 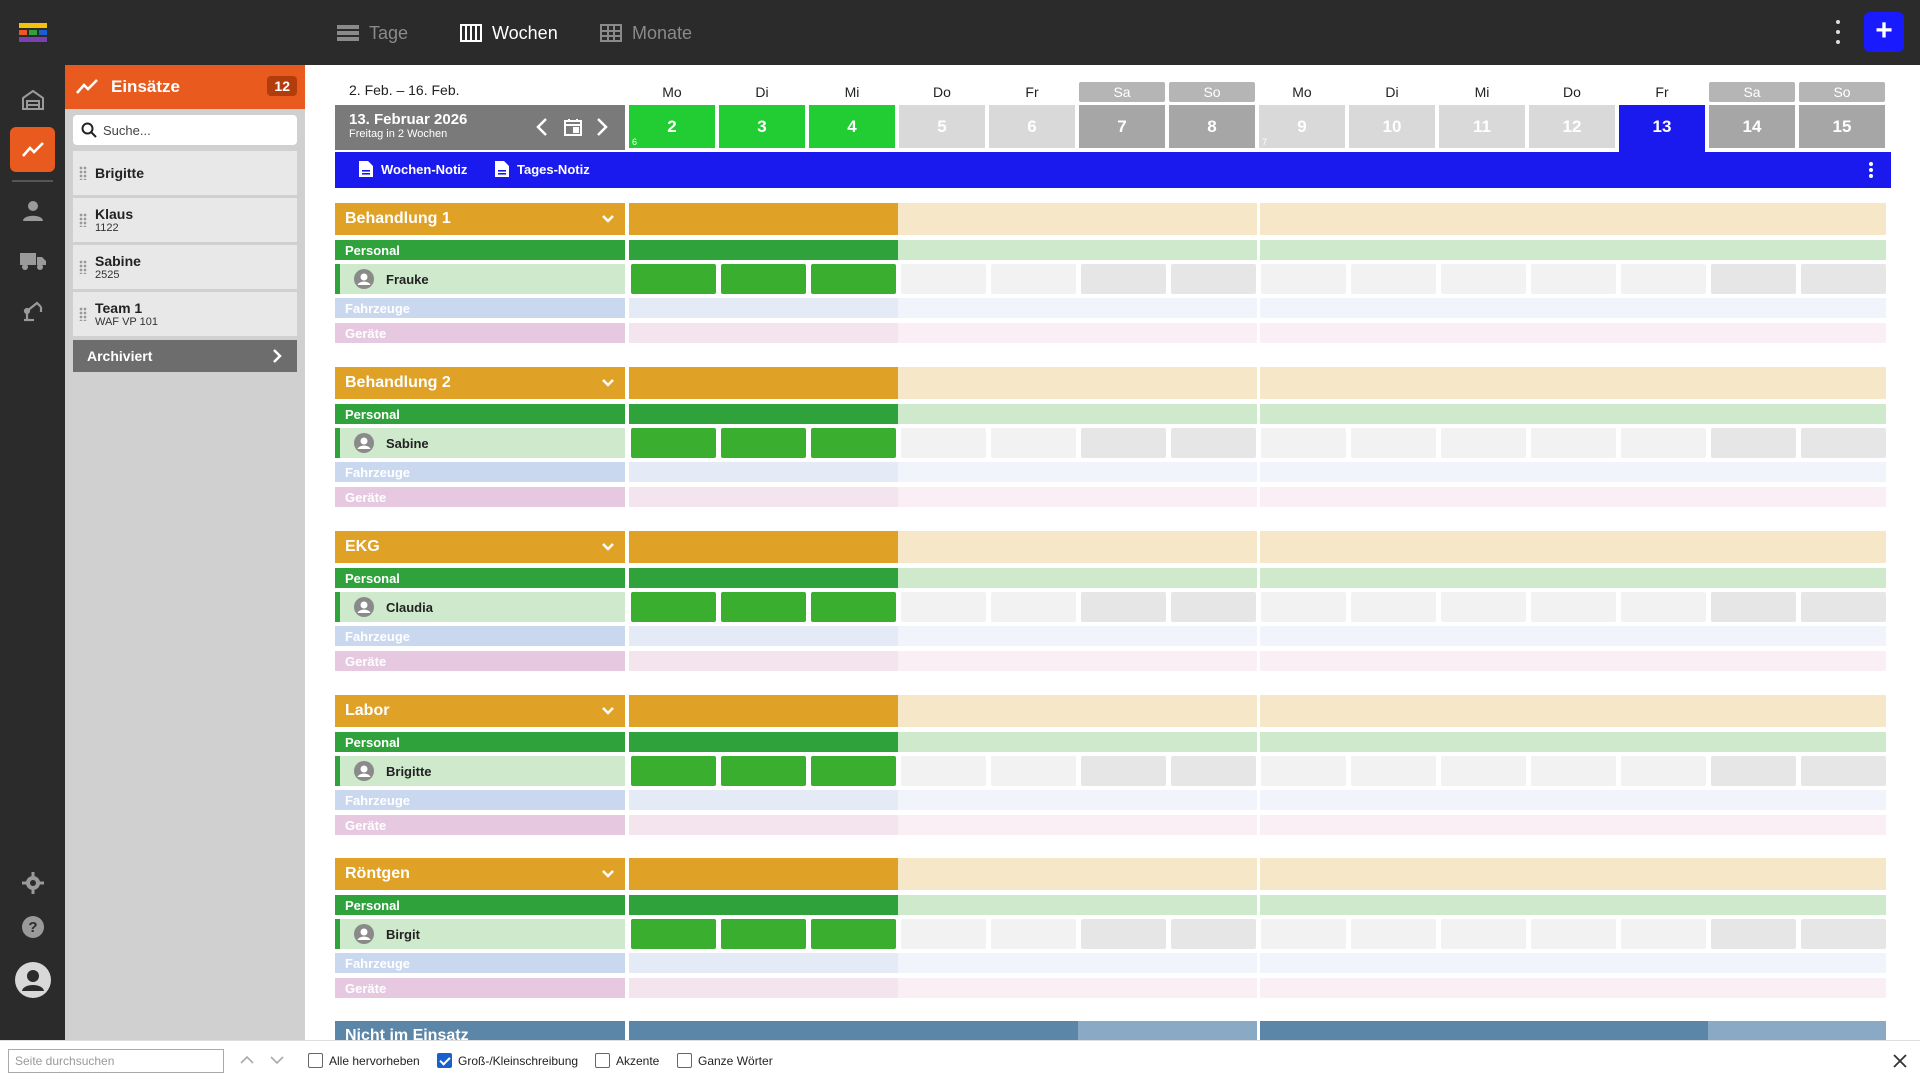 What do you see at coordinates (646, 33) in the screenshot?
I see `view-tab-months: Monate` at bounding box center [646, 33].